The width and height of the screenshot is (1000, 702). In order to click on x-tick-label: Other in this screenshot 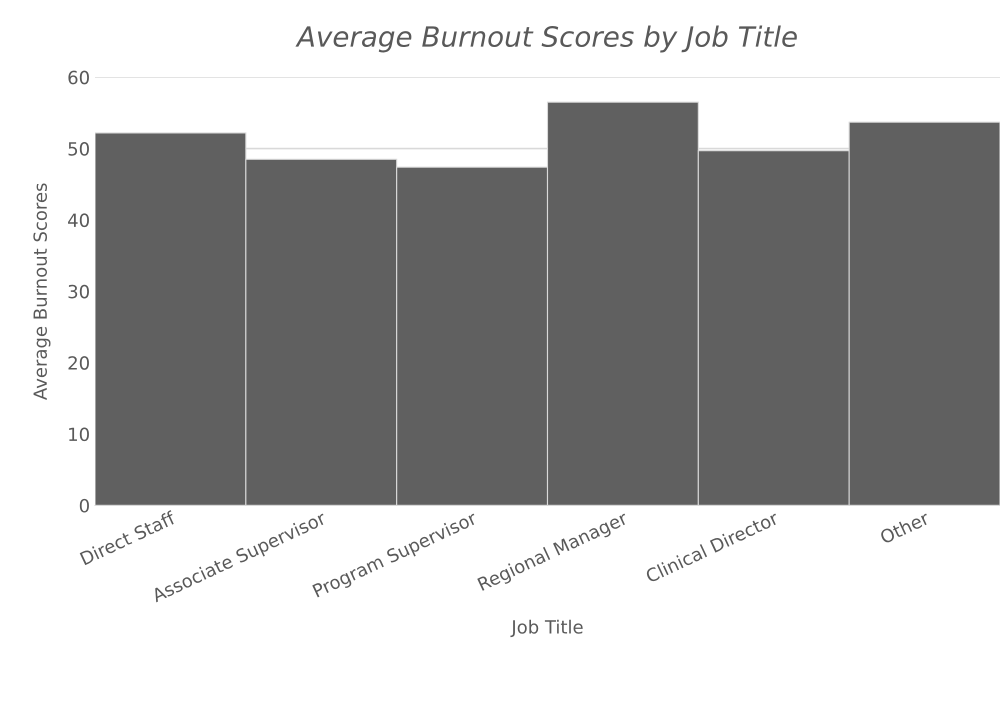, I will do `click(904, 527)`.